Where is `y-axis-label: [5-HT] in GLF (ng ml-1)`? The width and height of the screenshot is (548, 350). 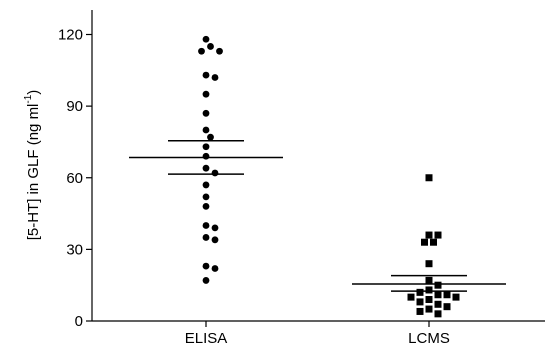
y-axis-label: [5-HT] in GLF (ng ml-1) is located at coordinates (32, 165).